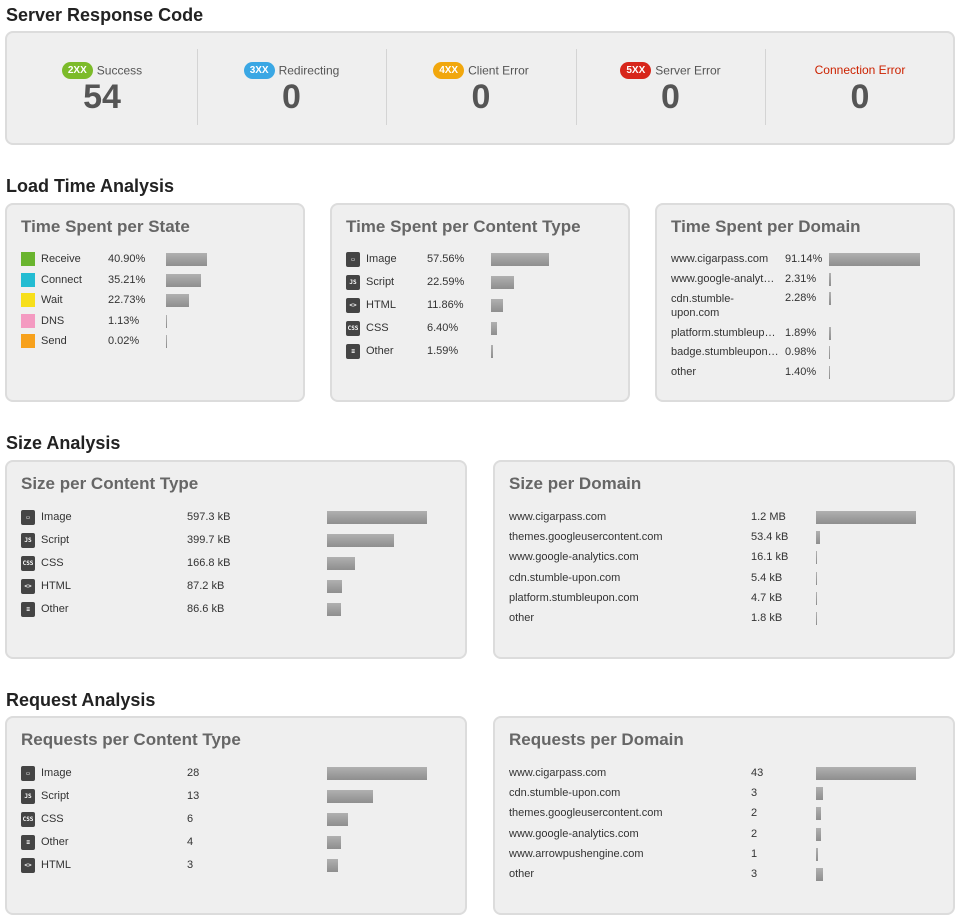 The height and width of the screenshot is (923, 961). What do you see at coordinates (724, 835) in the screenshot?
I see `list-item: www.google-analytics.com 2` at bounding box center [724, 835].